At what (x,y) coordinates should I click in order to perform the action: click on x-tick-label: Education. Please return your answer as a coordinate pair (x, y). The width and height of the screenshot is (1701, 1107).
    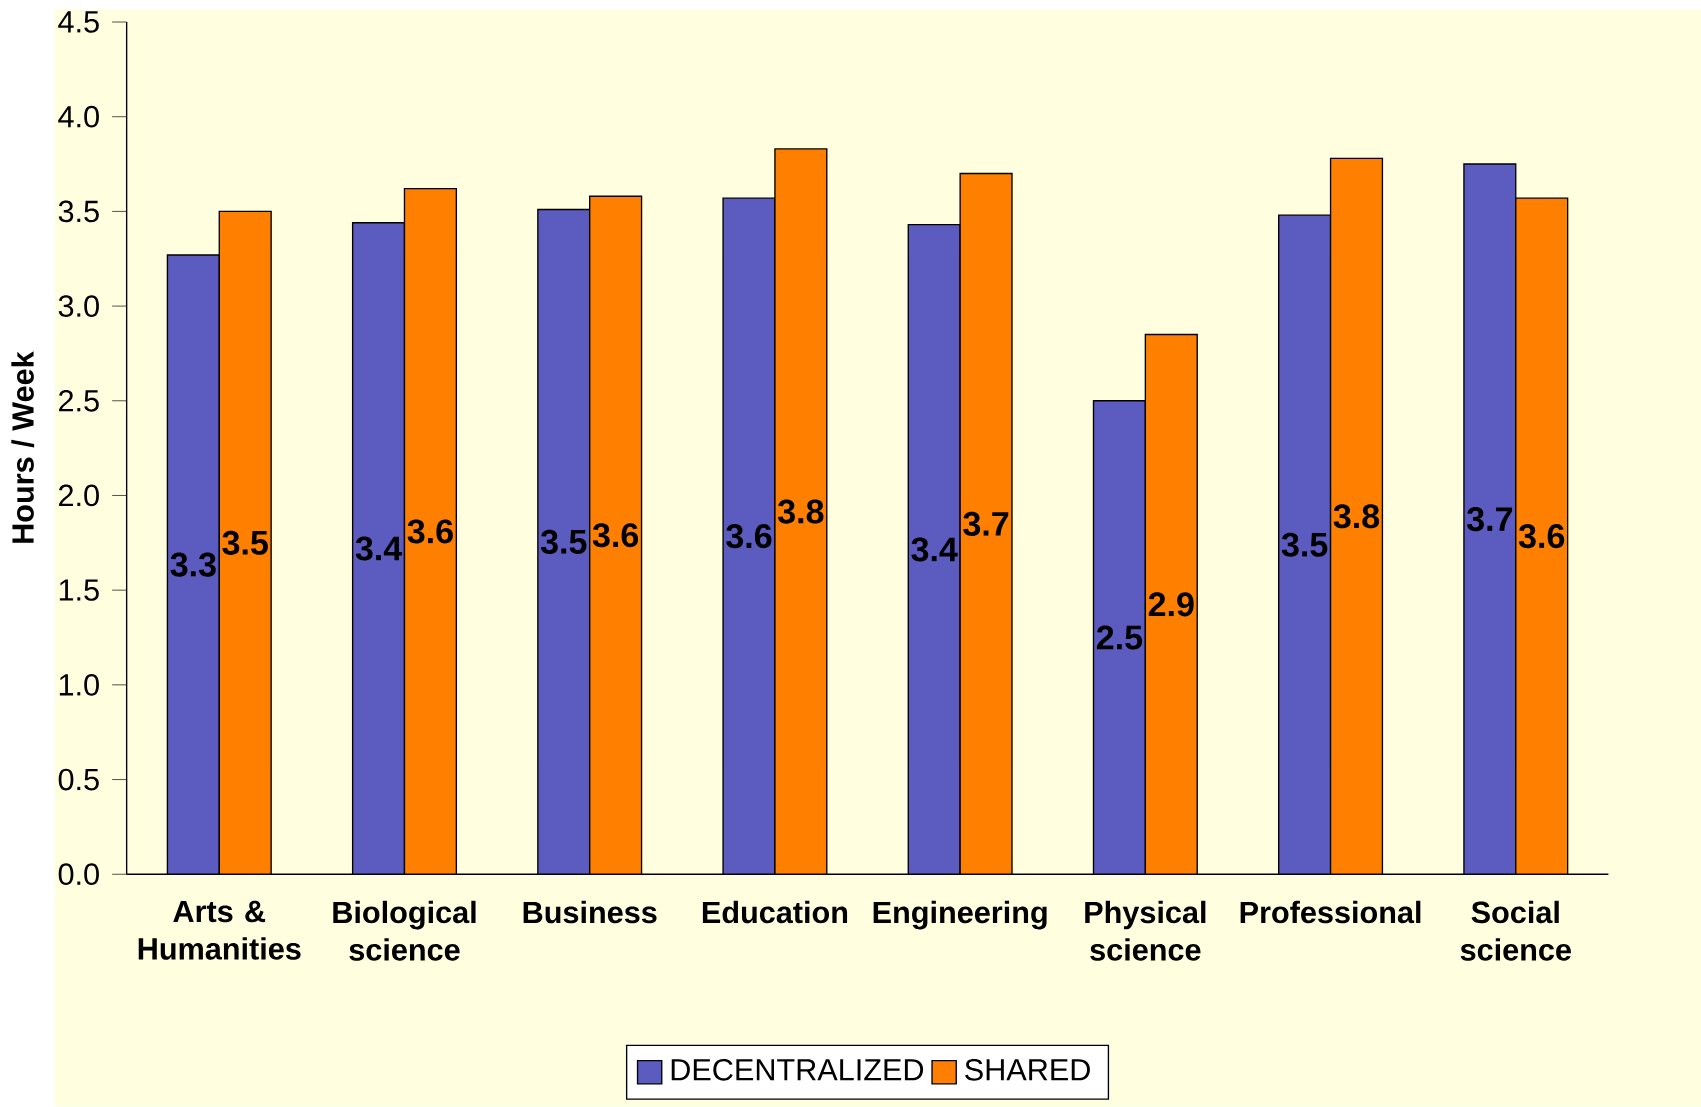
    Looking at the image, I should click on (775, 912).